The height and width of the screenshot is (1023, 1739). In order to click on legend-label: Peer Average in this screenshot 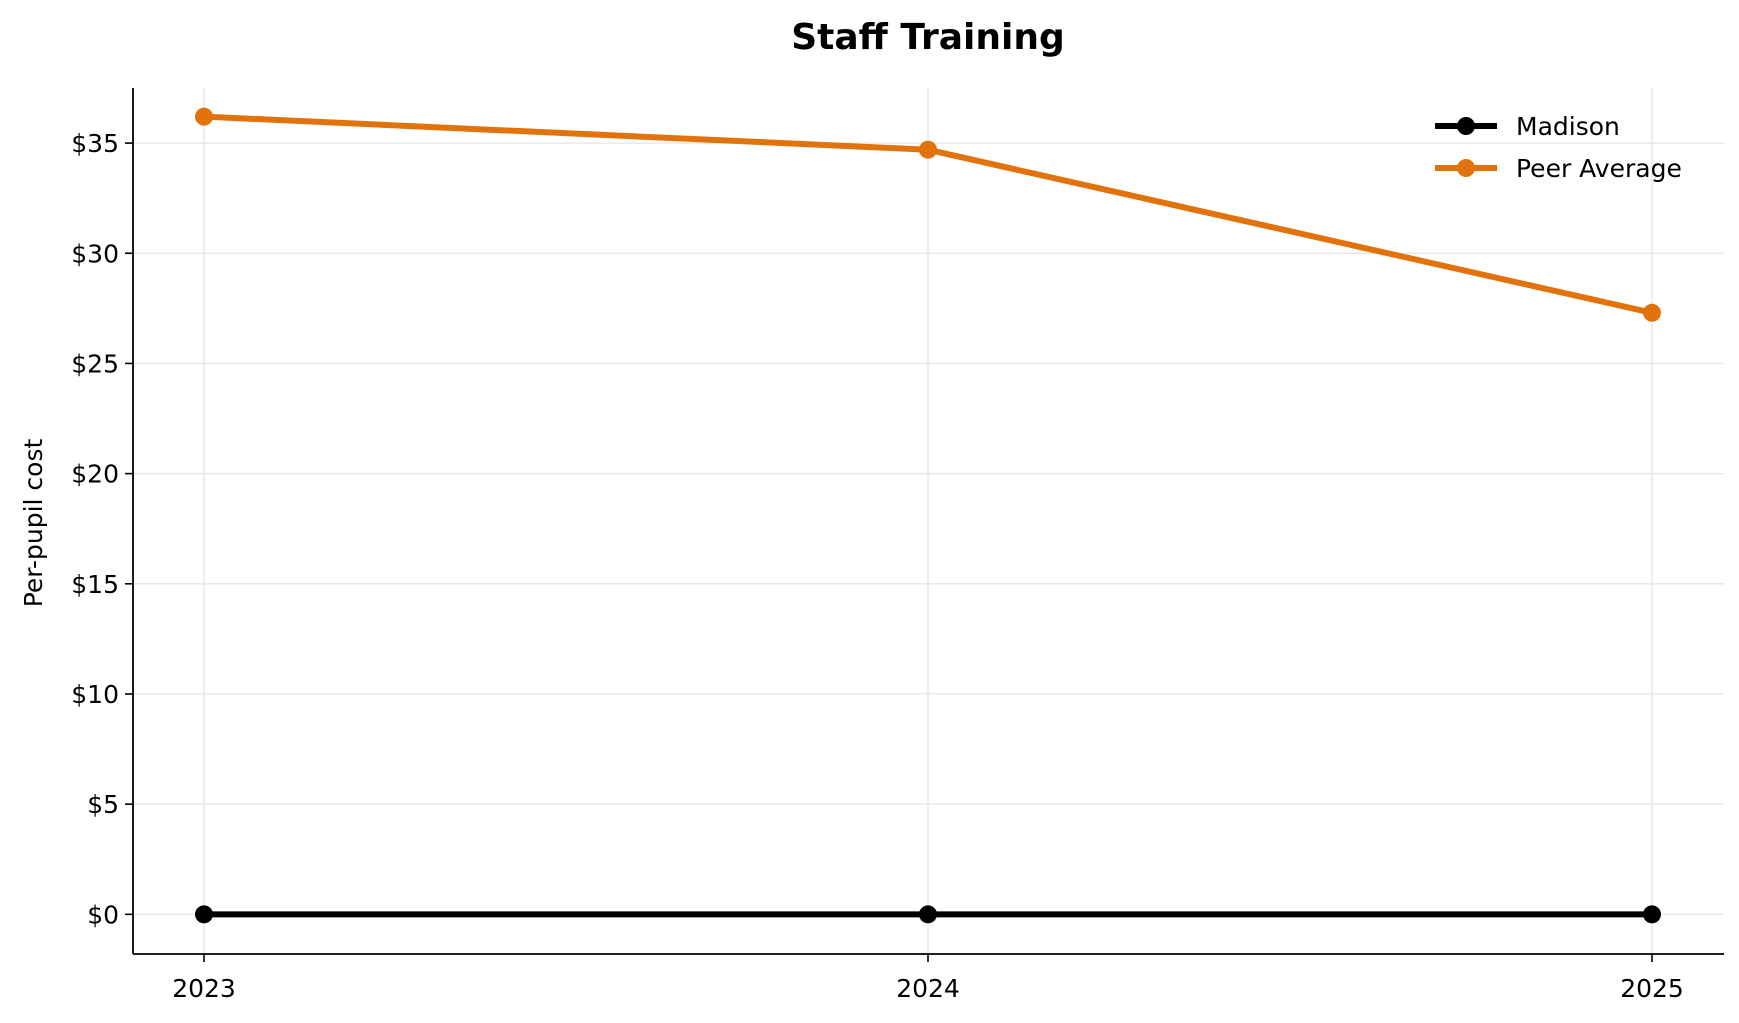, I will do `click(1599, 168)`.